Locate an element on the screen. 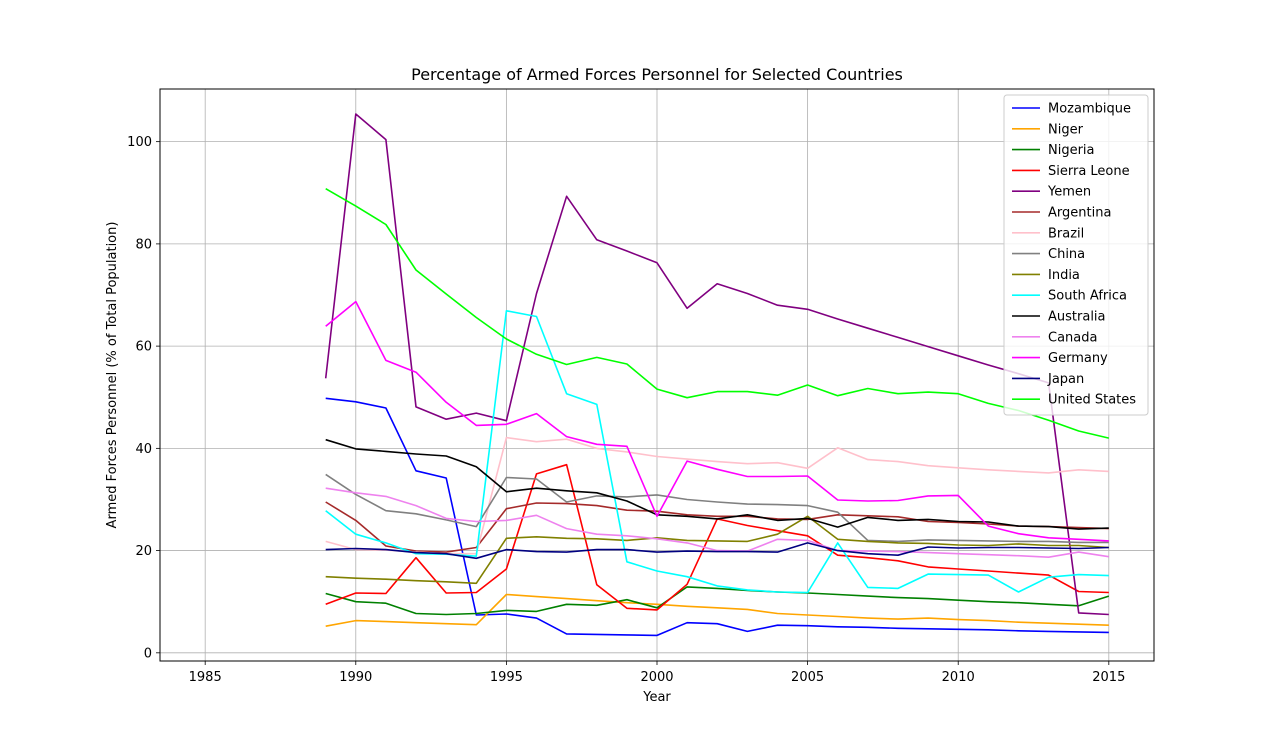  legend-label-india: India is located at coordinates (1064, 275).